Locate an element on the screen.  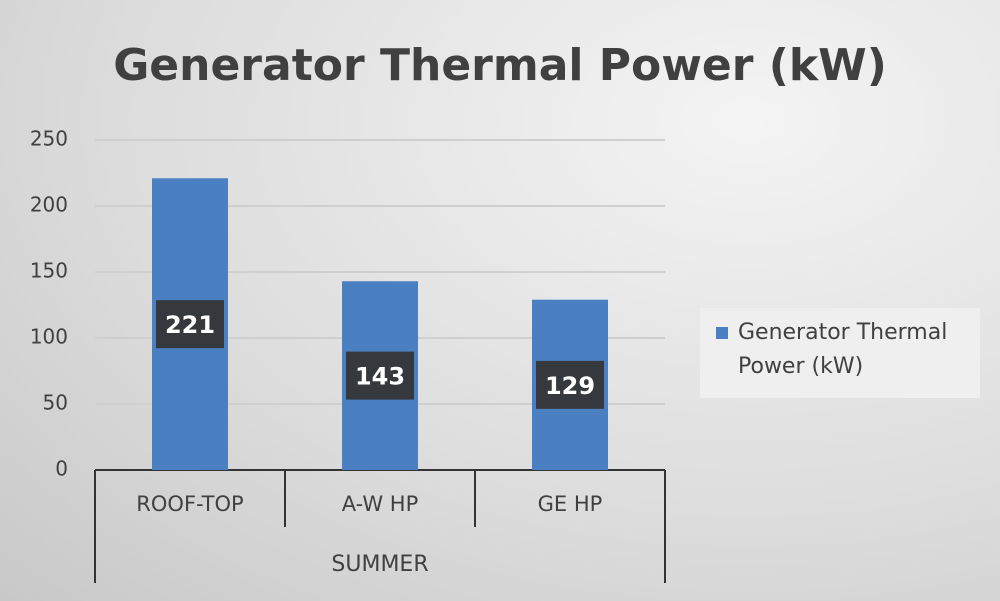
data-label: 143 is located at coordinates (380, 377).